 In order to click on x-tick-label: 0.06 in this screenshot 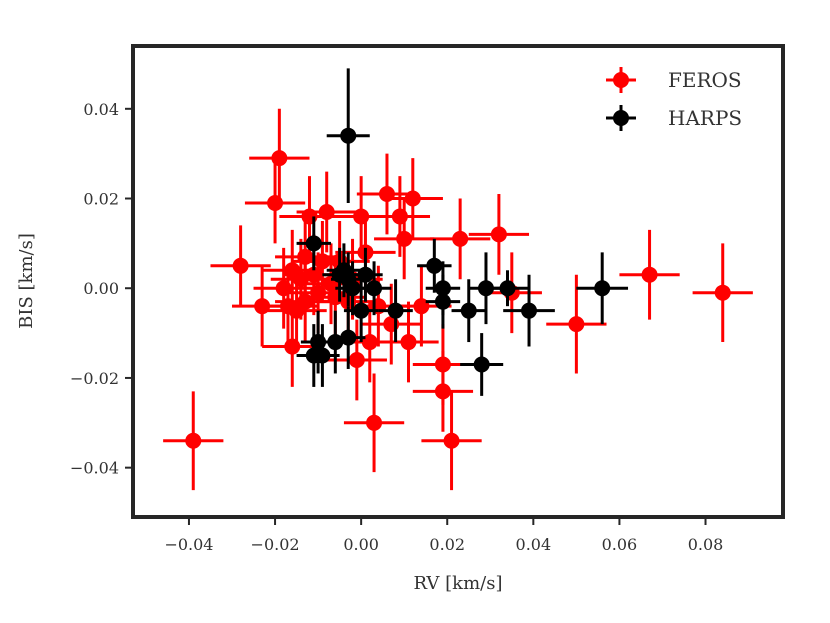, I will do `click(620, 544)`.